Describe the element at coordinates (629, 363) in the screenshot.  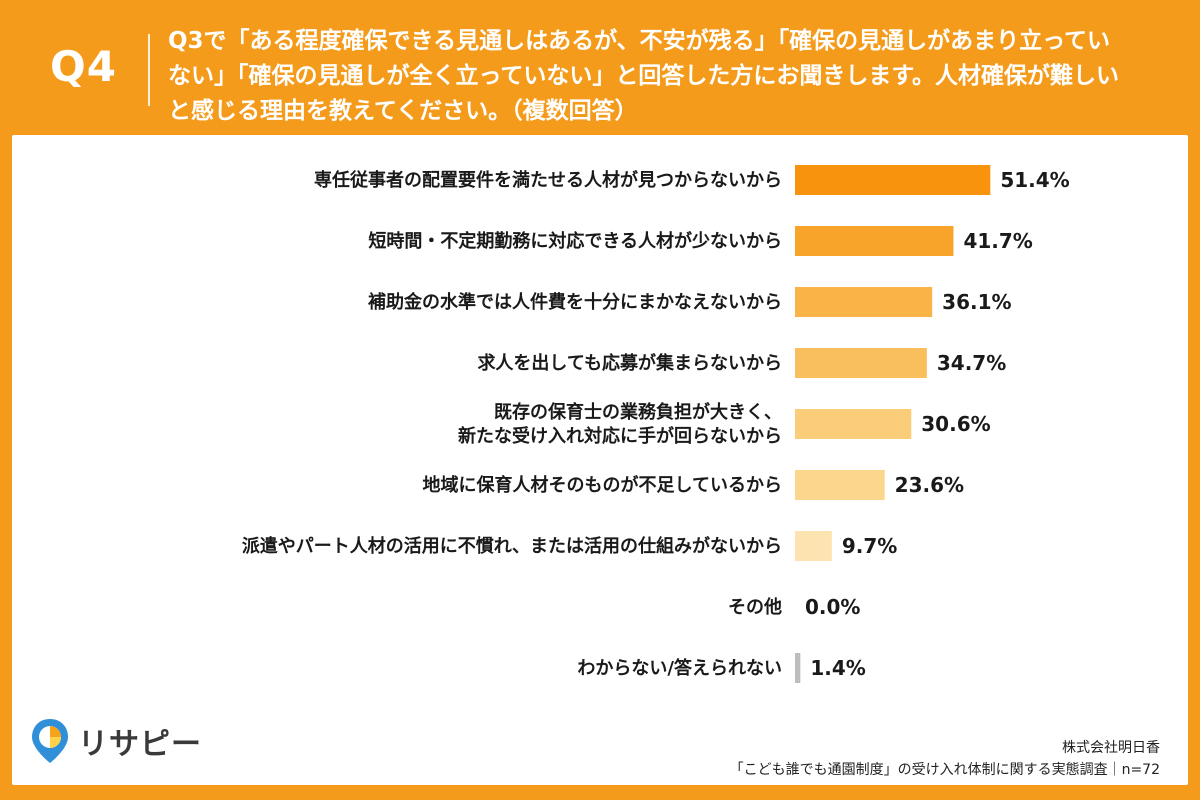
I see `category-label: 求人を出しても応募が集まらないから` at that location.